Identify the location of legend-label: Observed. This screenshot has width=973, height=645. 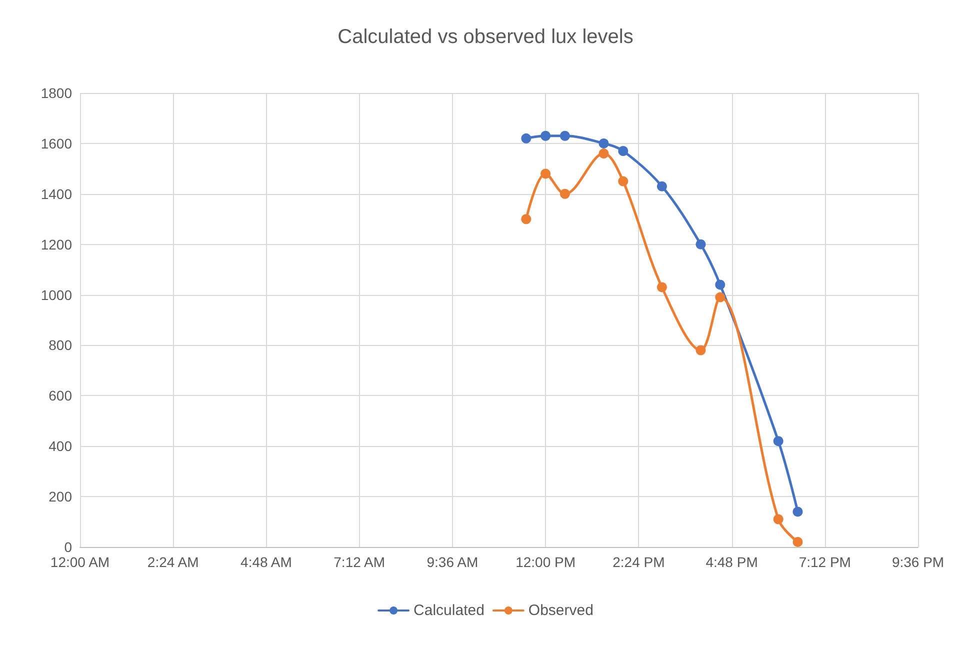
(561, 610).